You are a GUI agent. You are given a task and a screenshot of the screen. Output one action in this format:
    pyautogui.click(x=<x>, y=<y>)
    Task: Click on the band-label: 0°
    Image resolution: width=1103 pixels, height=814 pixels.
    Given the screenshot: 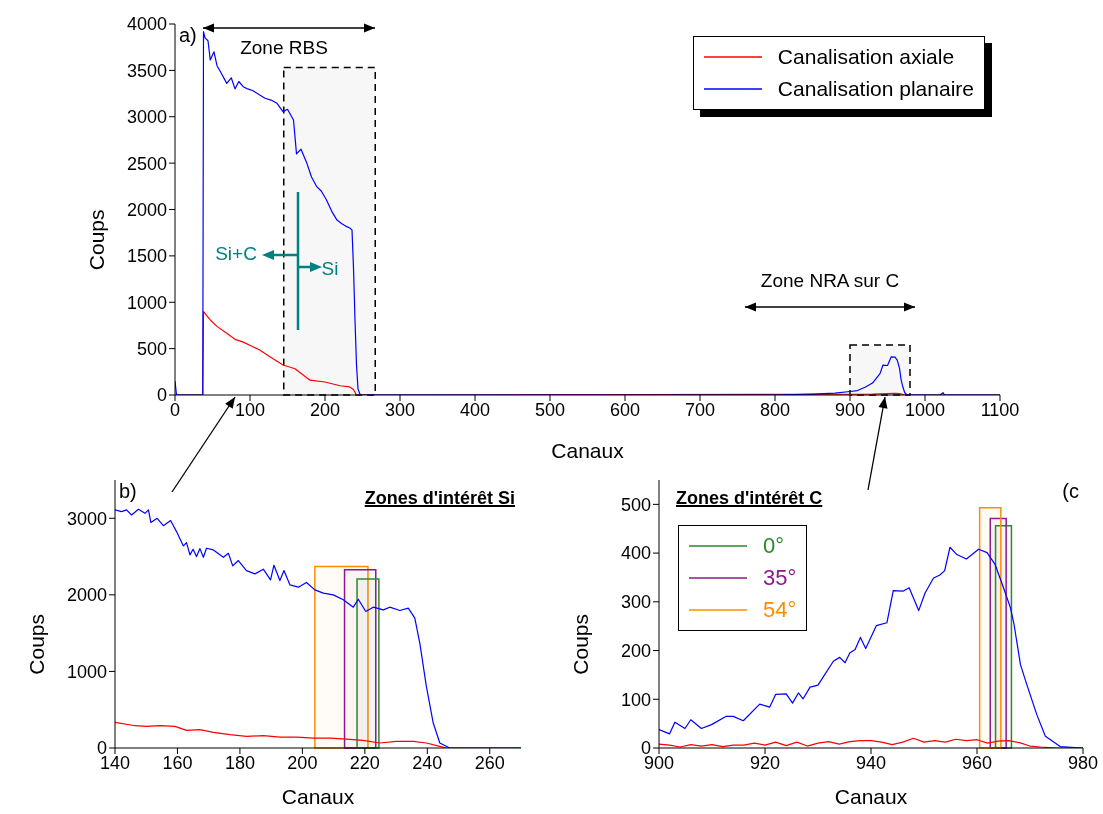 What is the action you would take?
    pyautogui.click(x=774, y=546)
    